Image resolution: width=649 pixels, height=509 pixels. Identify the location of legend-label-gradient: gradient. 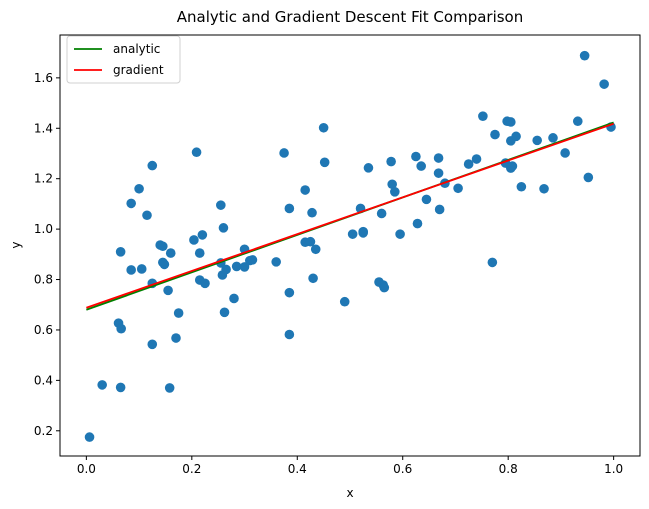
(138, 70).